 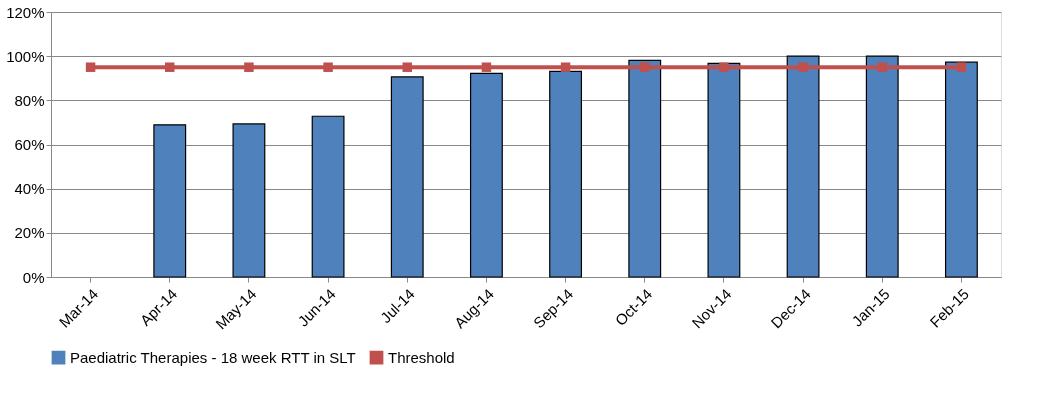 What do you see at coordinates (25, 12) in the screenshot?
I see `y-tick-label: 120%` at bounding box center [25, 12].